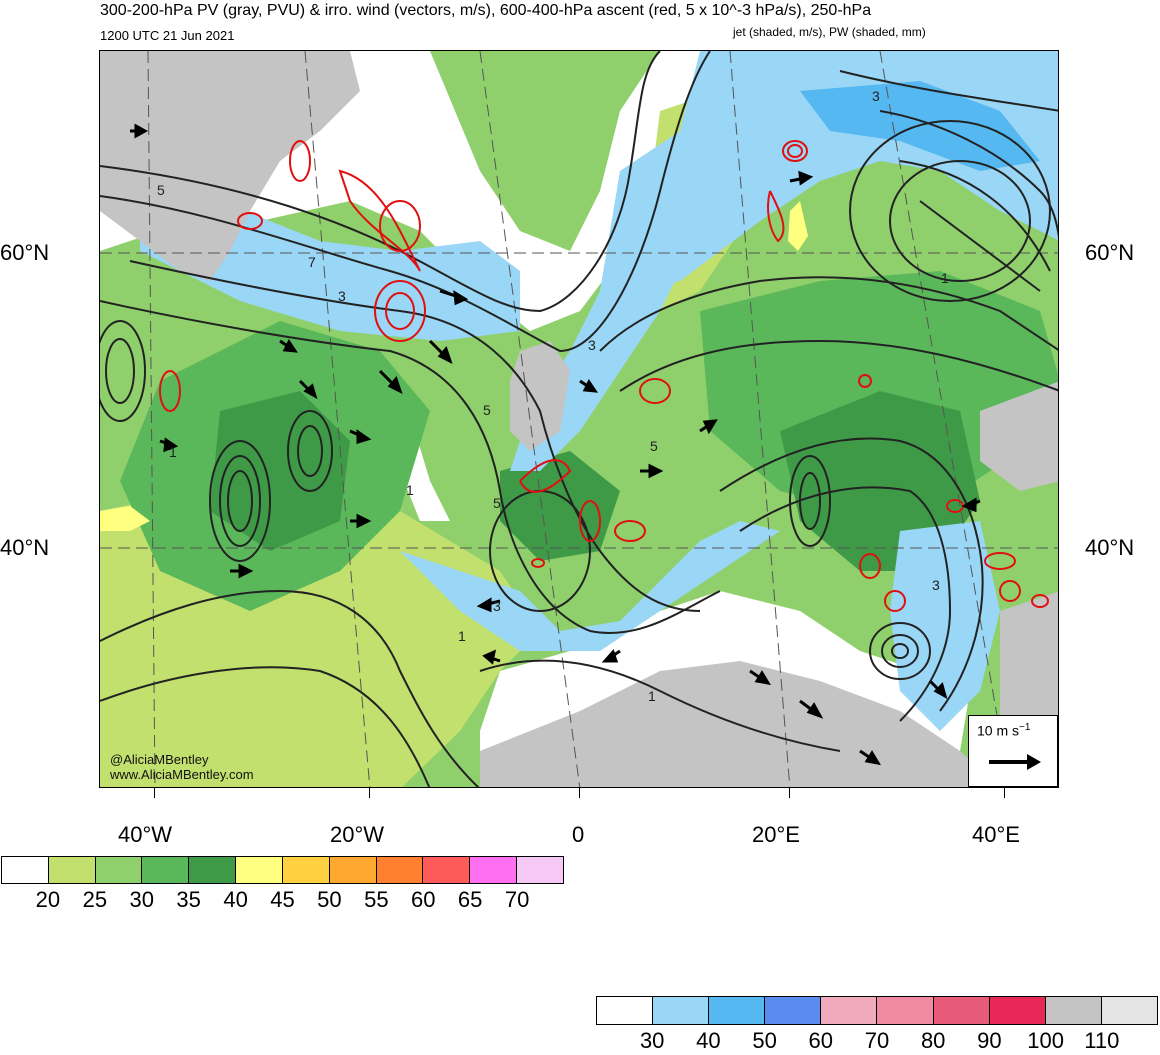 The image size is (1160, 1055). What do you see at coordinates (776, 834) in the screenshot?
I see `lon-label-20e: 20°E` at bounding box center [776, 834].